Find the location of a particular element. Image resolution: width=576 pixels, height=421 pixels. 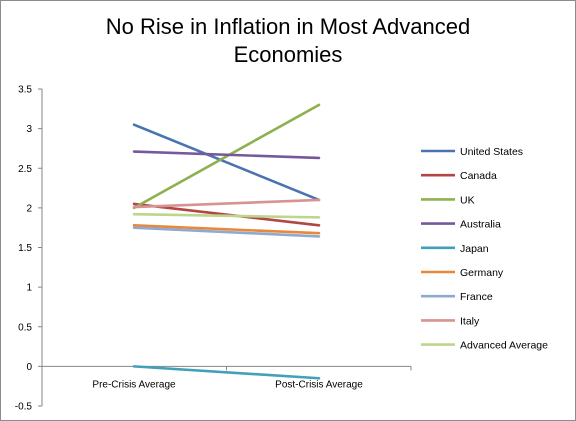

series-line-uk is located at coordinates (226, 156).